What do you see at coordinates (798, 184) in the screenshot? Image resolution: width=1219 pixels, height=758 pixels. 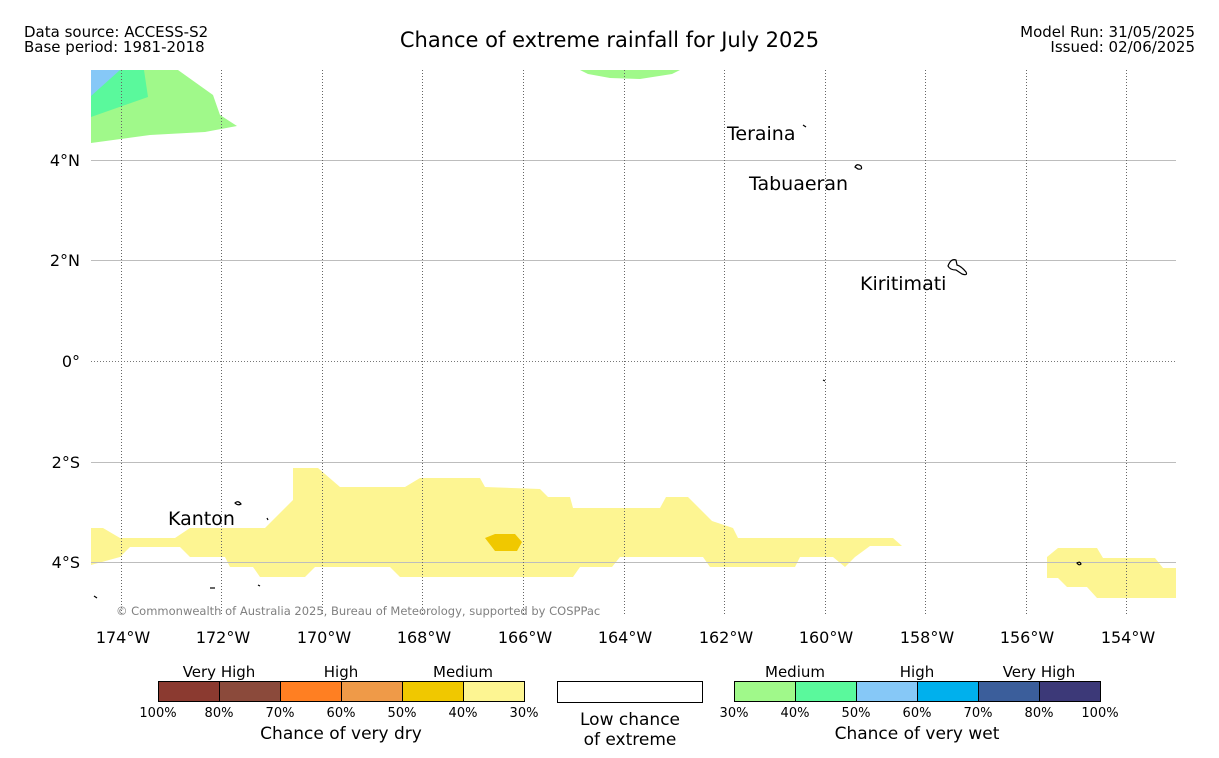 I see `place-tabuaeran: Tabuaeran` at bounding box center [798, 184].